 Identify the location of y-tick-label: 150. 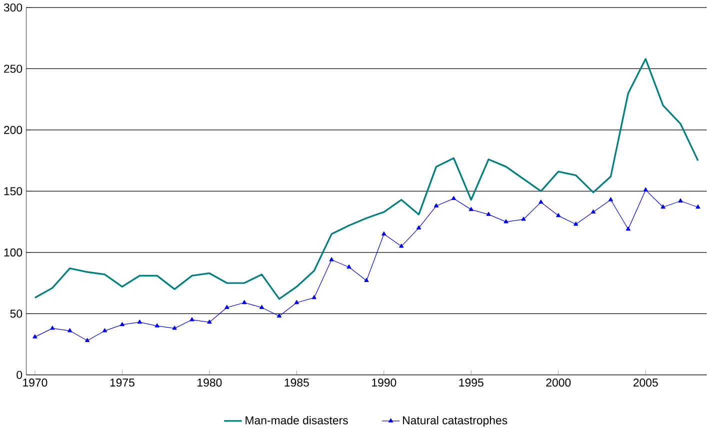
(13, 191).